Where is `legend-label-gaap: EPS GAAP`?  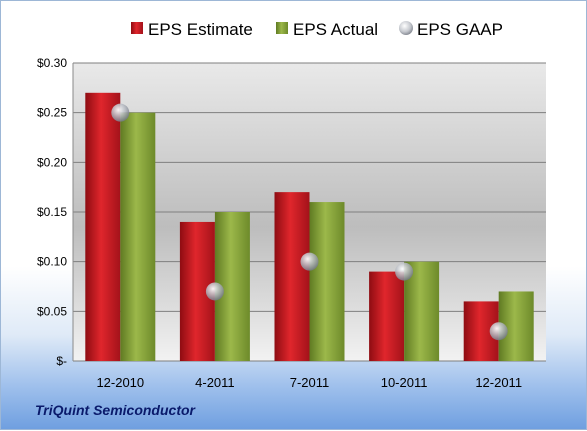
legend-label-gaap: EPS GAAP is located at coordinates (460, 29).